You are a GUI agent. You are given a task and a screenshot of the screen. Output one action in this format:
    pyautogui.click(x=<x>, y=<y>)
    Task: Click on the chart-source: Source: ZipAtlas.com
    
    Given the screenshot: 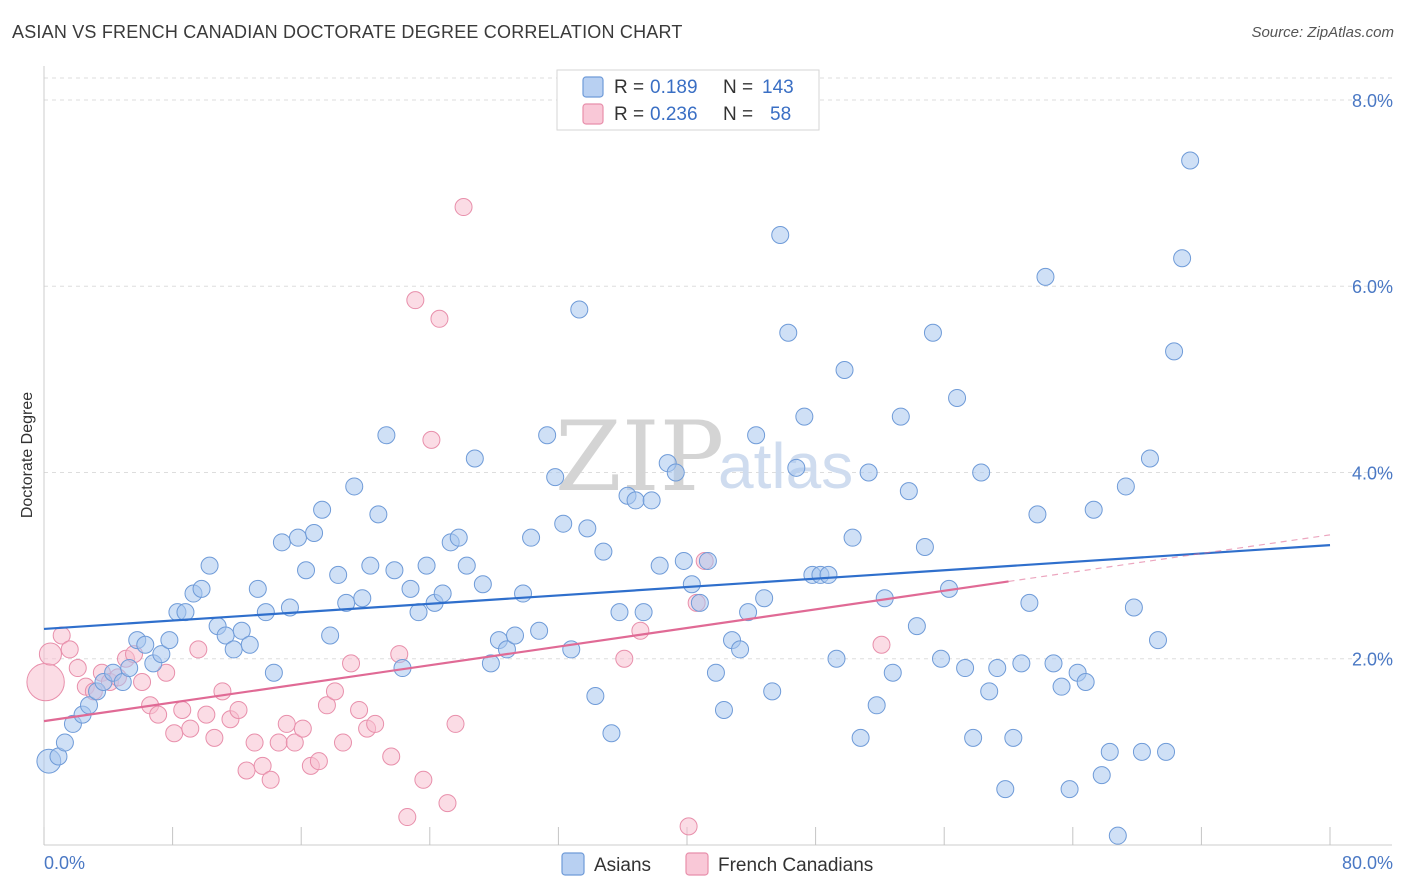 What is the action you would take?
    pyautogui.click(x=1322, y=32)
    